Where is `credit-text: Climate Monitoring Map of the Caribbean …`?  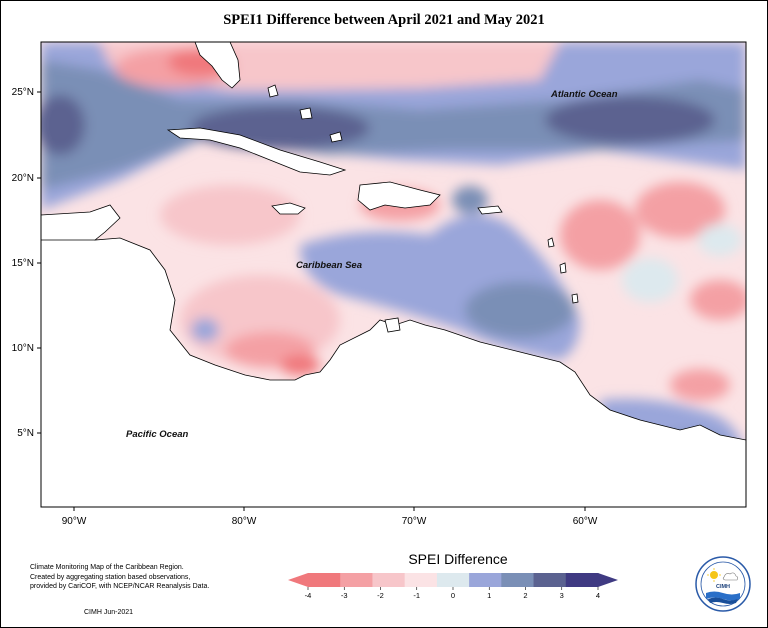 credit-text: Climate Monitoring Map of the Caribbean … is located at coordinates (140, 577).